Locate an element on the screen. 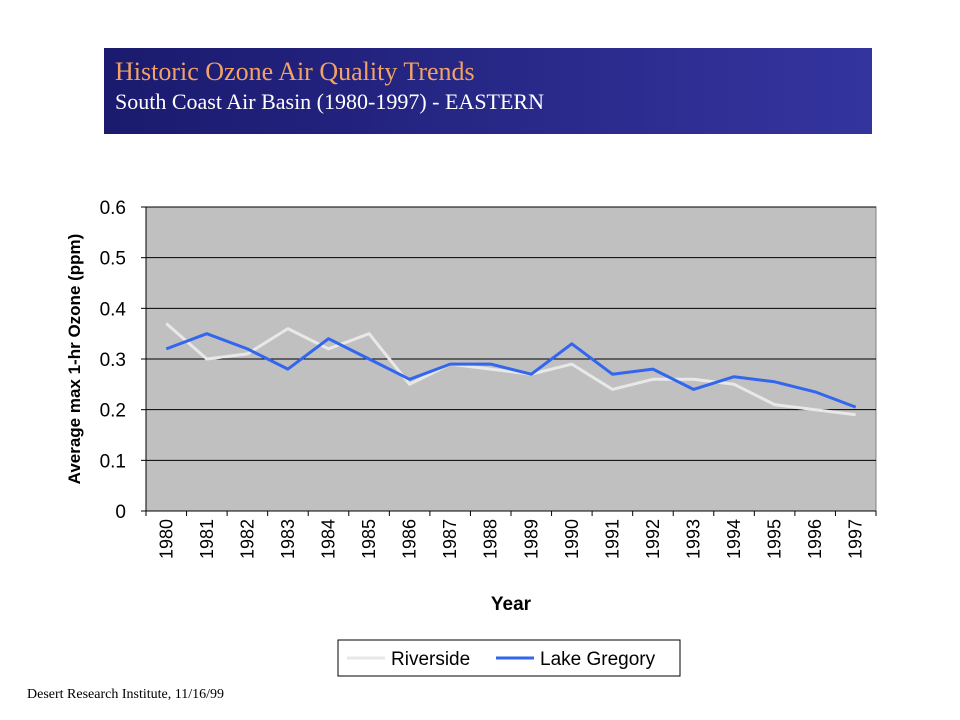  x-tick-label: 1994 is located at coordinates (734, 539).